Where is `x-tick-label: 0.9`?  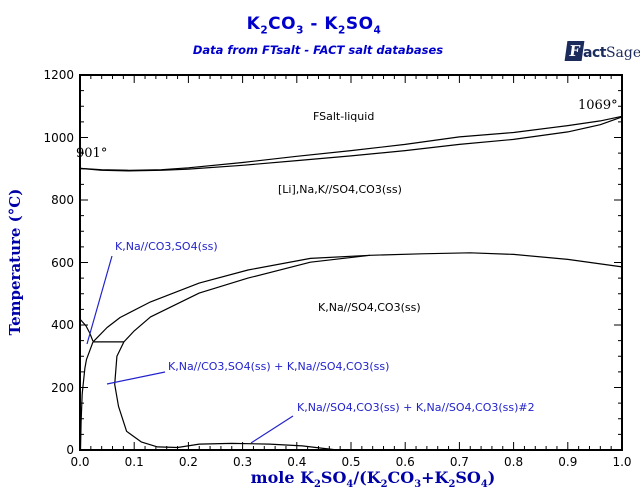
x-tick-label: 0.9 is located at coordinates (568, 462).